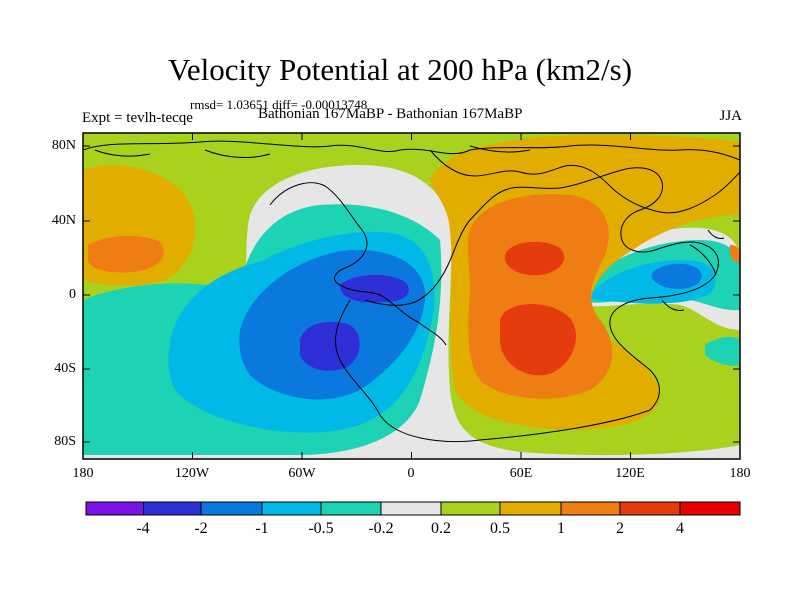 Image resolution: width=800 pixels, height=600 pixels. I want to click on field-band-pos-2-4-south, so click(538, 339).